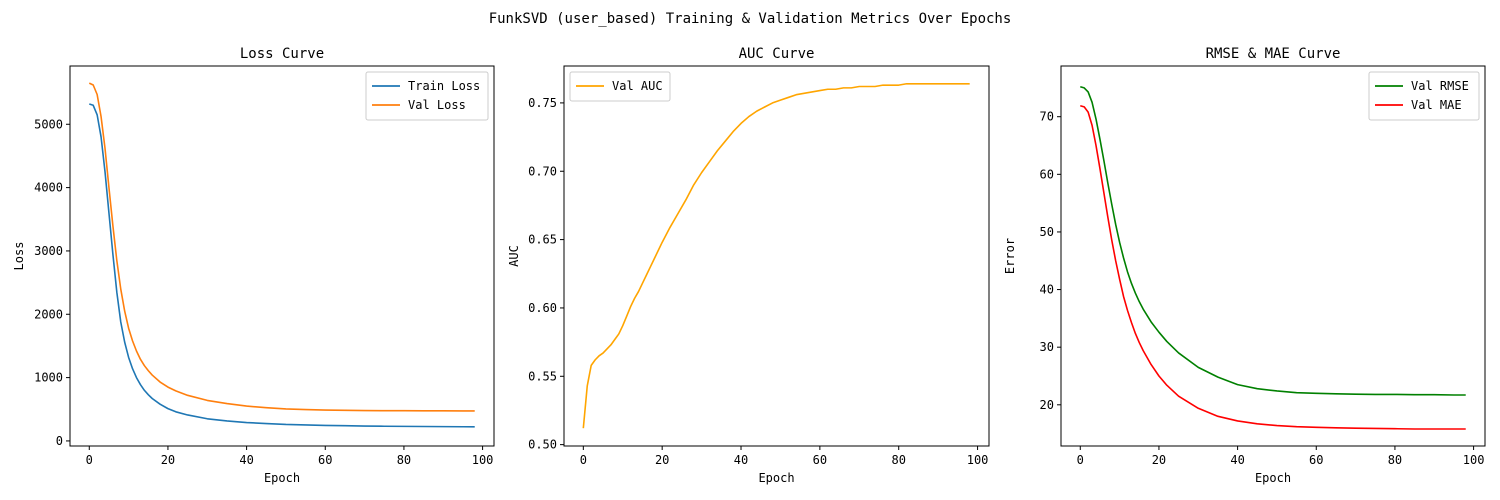 The height and width of the screenshot is (500, 1500). I want to click on legend-entry: Val AUC, so click(637, 86).